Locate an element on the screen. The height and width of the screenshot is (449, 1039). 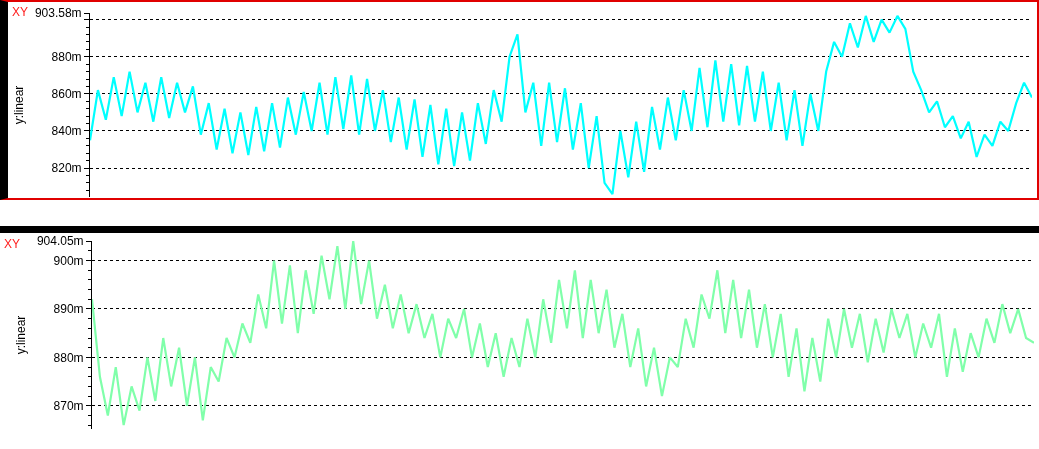
y-tick-label: 840m is located at coordinates (66, 131).